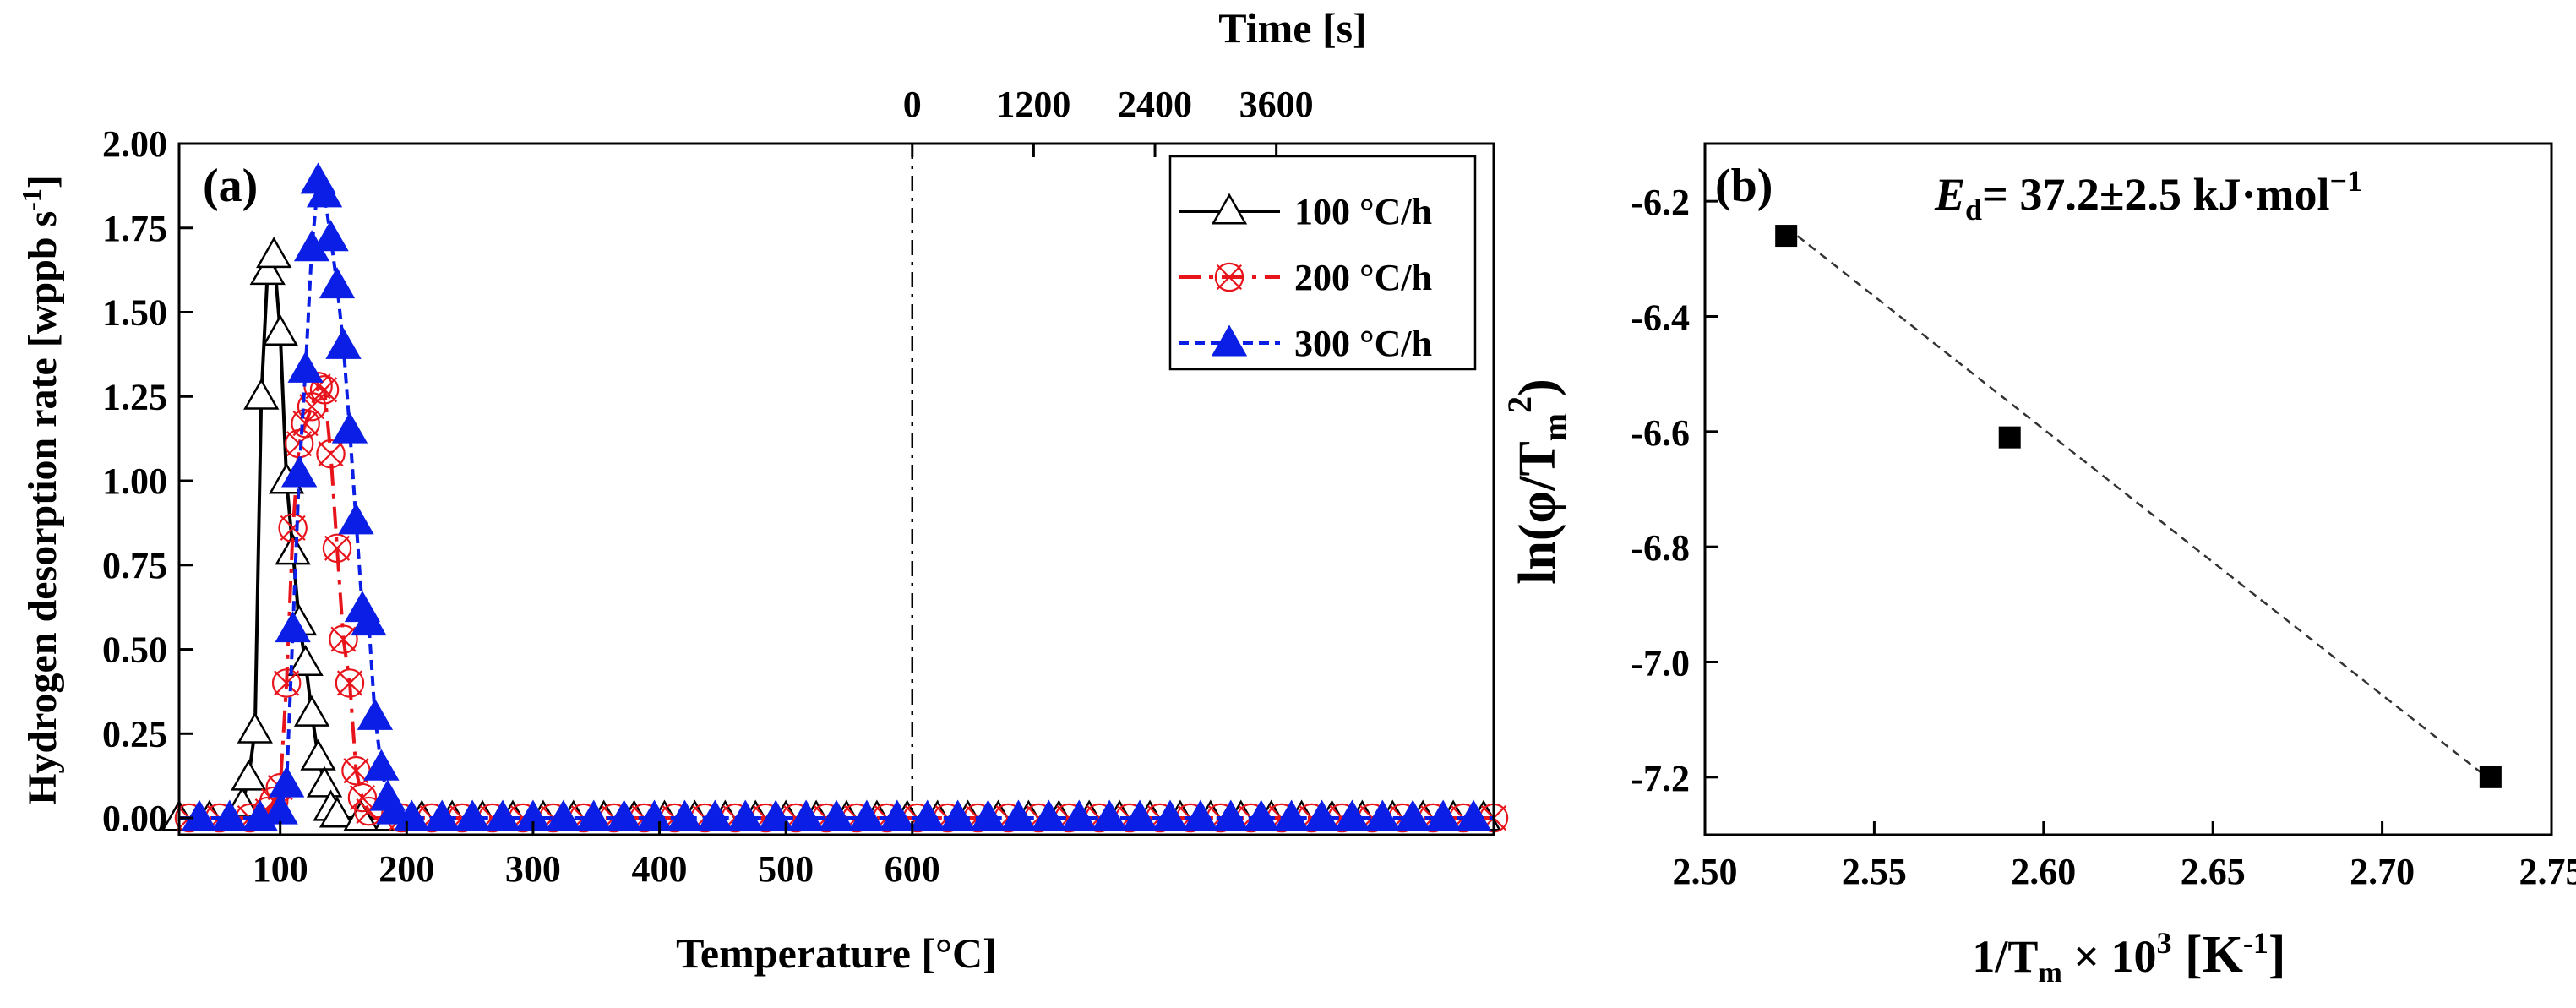 This screenshot has width=2576, height=1008. What do you see at coordinates (2547, 872) in the screenshot?
I see `b-x-tick-label: 2.75` at bounding box center [2547, 872].